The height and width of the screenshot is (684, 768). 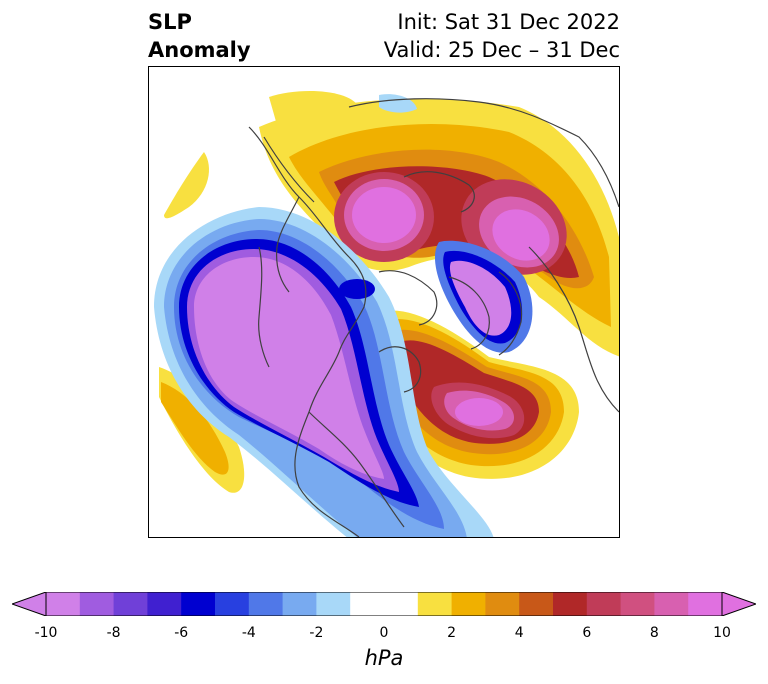 What do you see at coordinates (654, 633) in the screenshot?
I see `colorbar-tick-label: 8` at bounding box center [654, 633].